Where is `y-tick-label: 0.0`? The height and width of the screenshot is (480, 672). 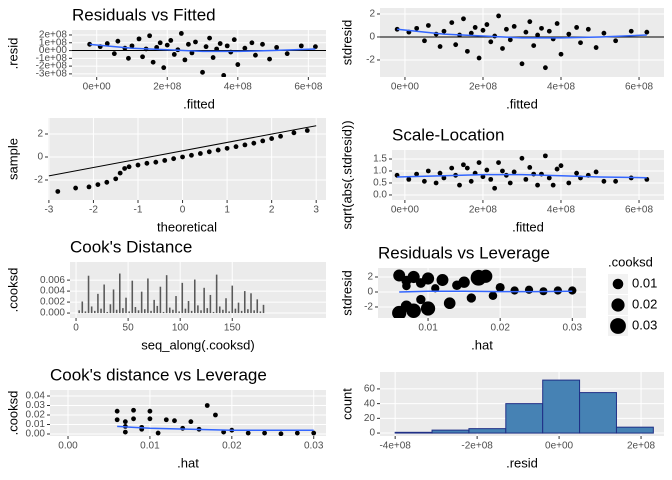
y-tick-label: 0.0 is located at coordinates (380, 195).